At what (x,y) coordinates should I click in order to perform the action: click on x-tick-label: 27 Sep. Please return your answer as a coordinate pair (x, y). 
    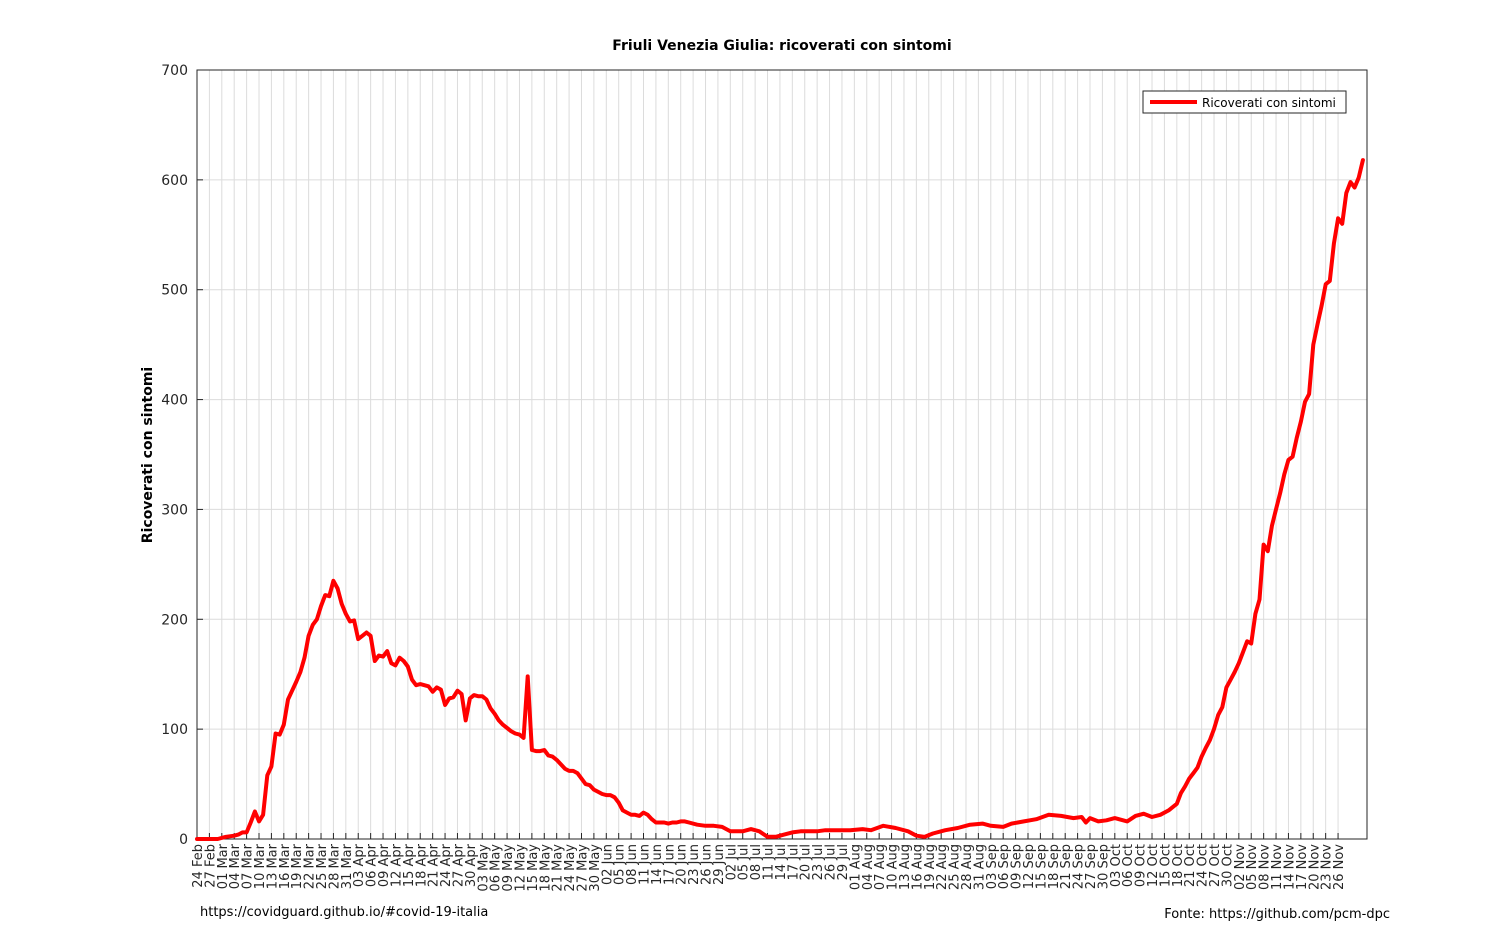
    Looking at the image, I should click on (1091, 866).